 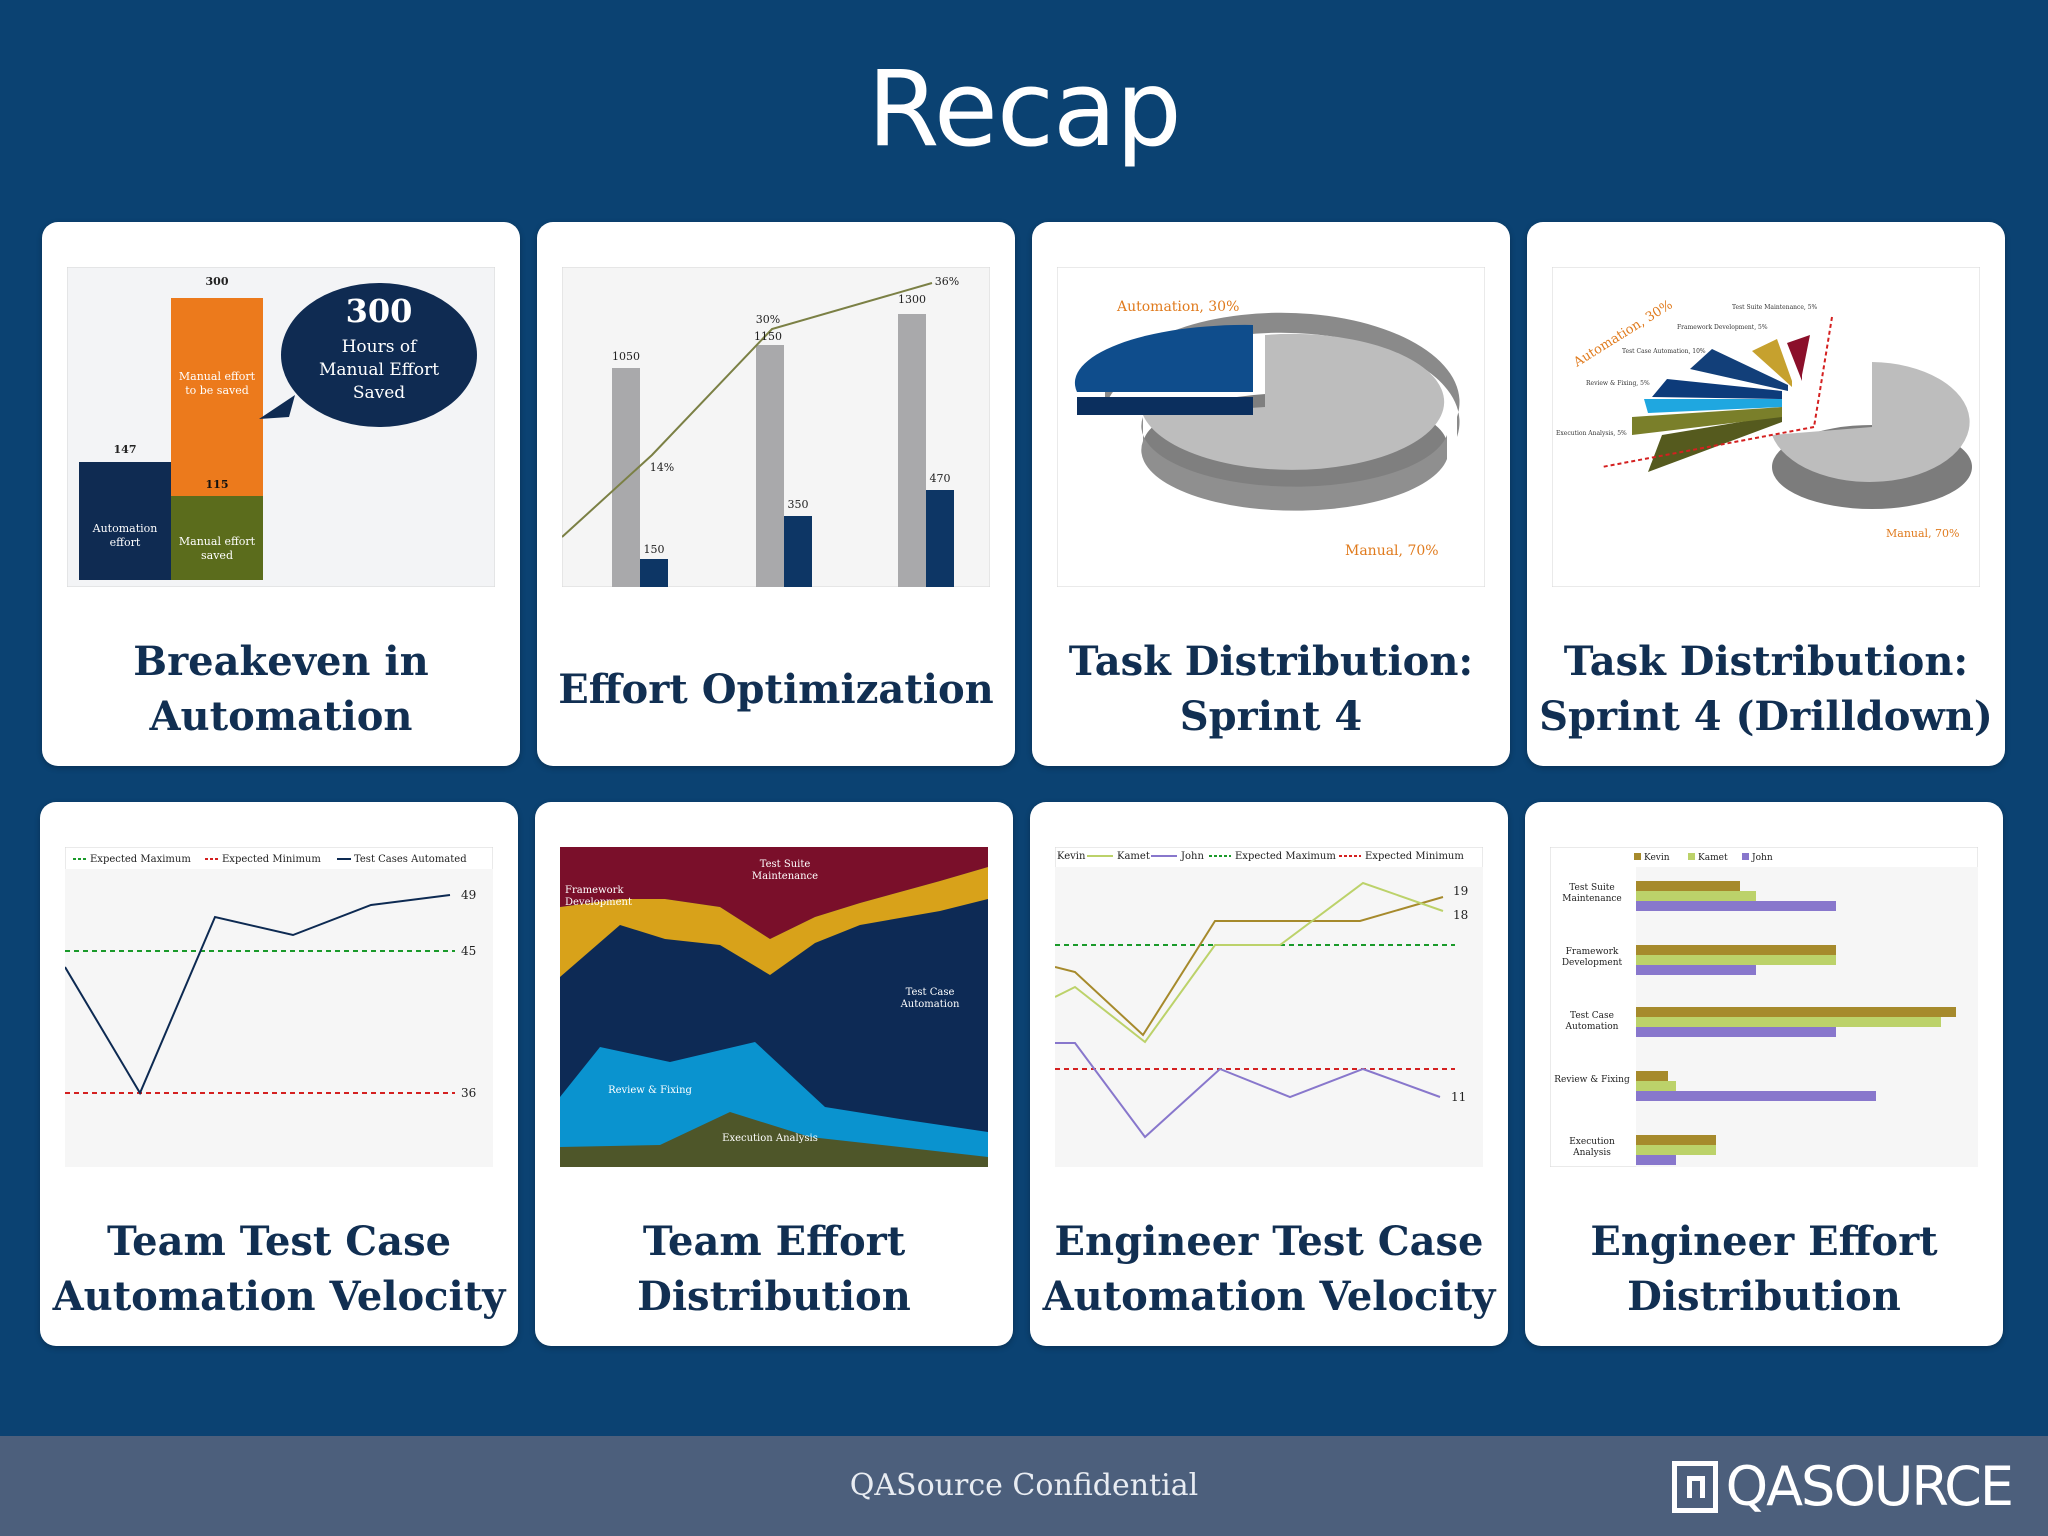 What do you see at coordinates (1592, 1147) in the screenshot?
I see `effort-cat-exec: Execution Analysis` at bounding box center [1592, 1147].